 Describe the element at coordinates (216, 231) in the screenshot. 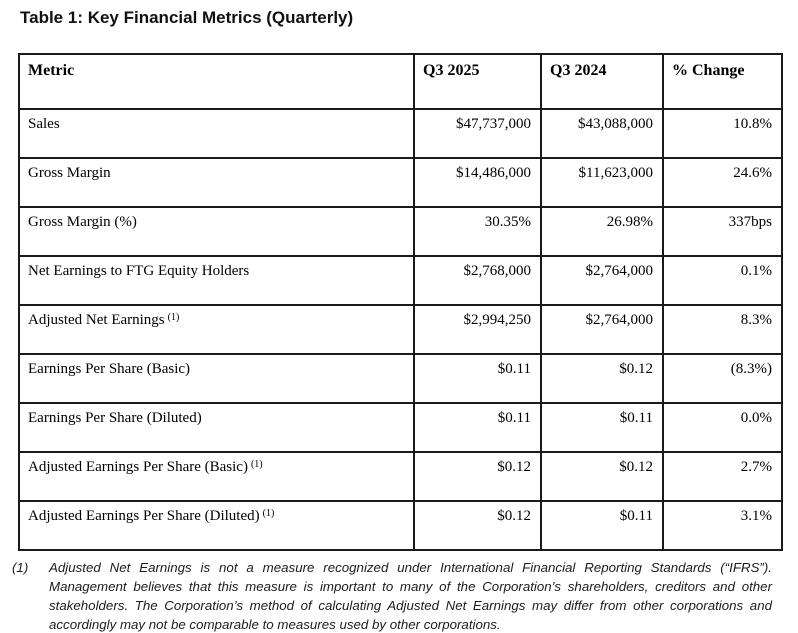

I see `metric-cell: Gross Margin (%)` at that location.